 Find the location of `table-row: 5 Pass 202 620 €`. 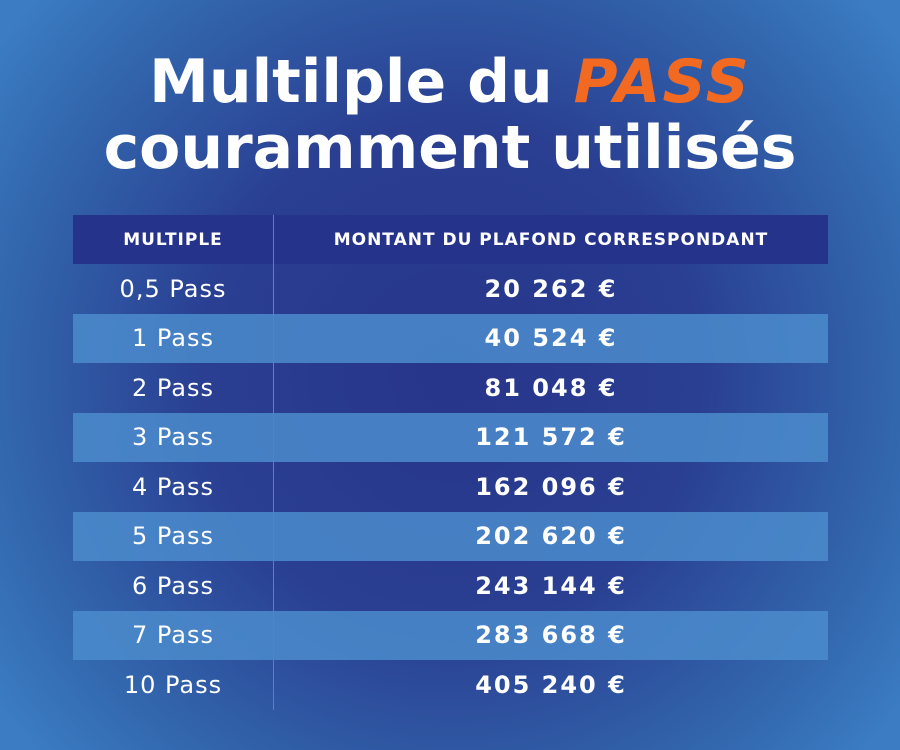

table-row: 5 Pass 202 620 € is located at coordinates (450, 536).